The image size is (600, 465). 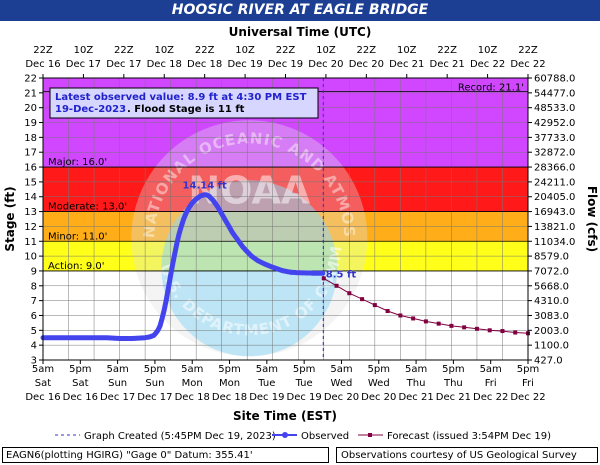 What do you see at coordinates (554, 212) in the screenshot?
I see `flow-tick-label: 16943.0` at bounding box center [554, 212].